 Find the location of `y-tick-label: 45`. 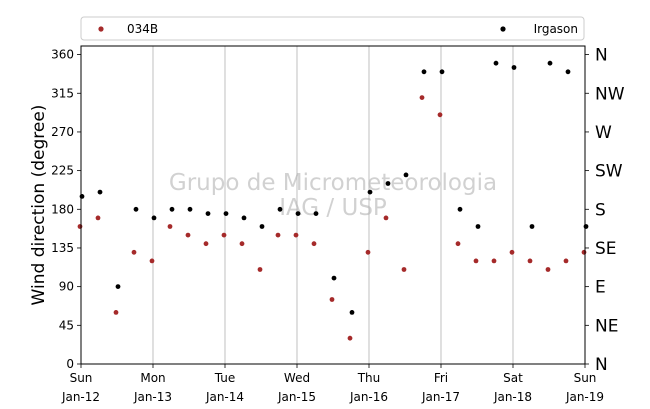

y-tick-label: 45 is located at coordinates (66, 325).